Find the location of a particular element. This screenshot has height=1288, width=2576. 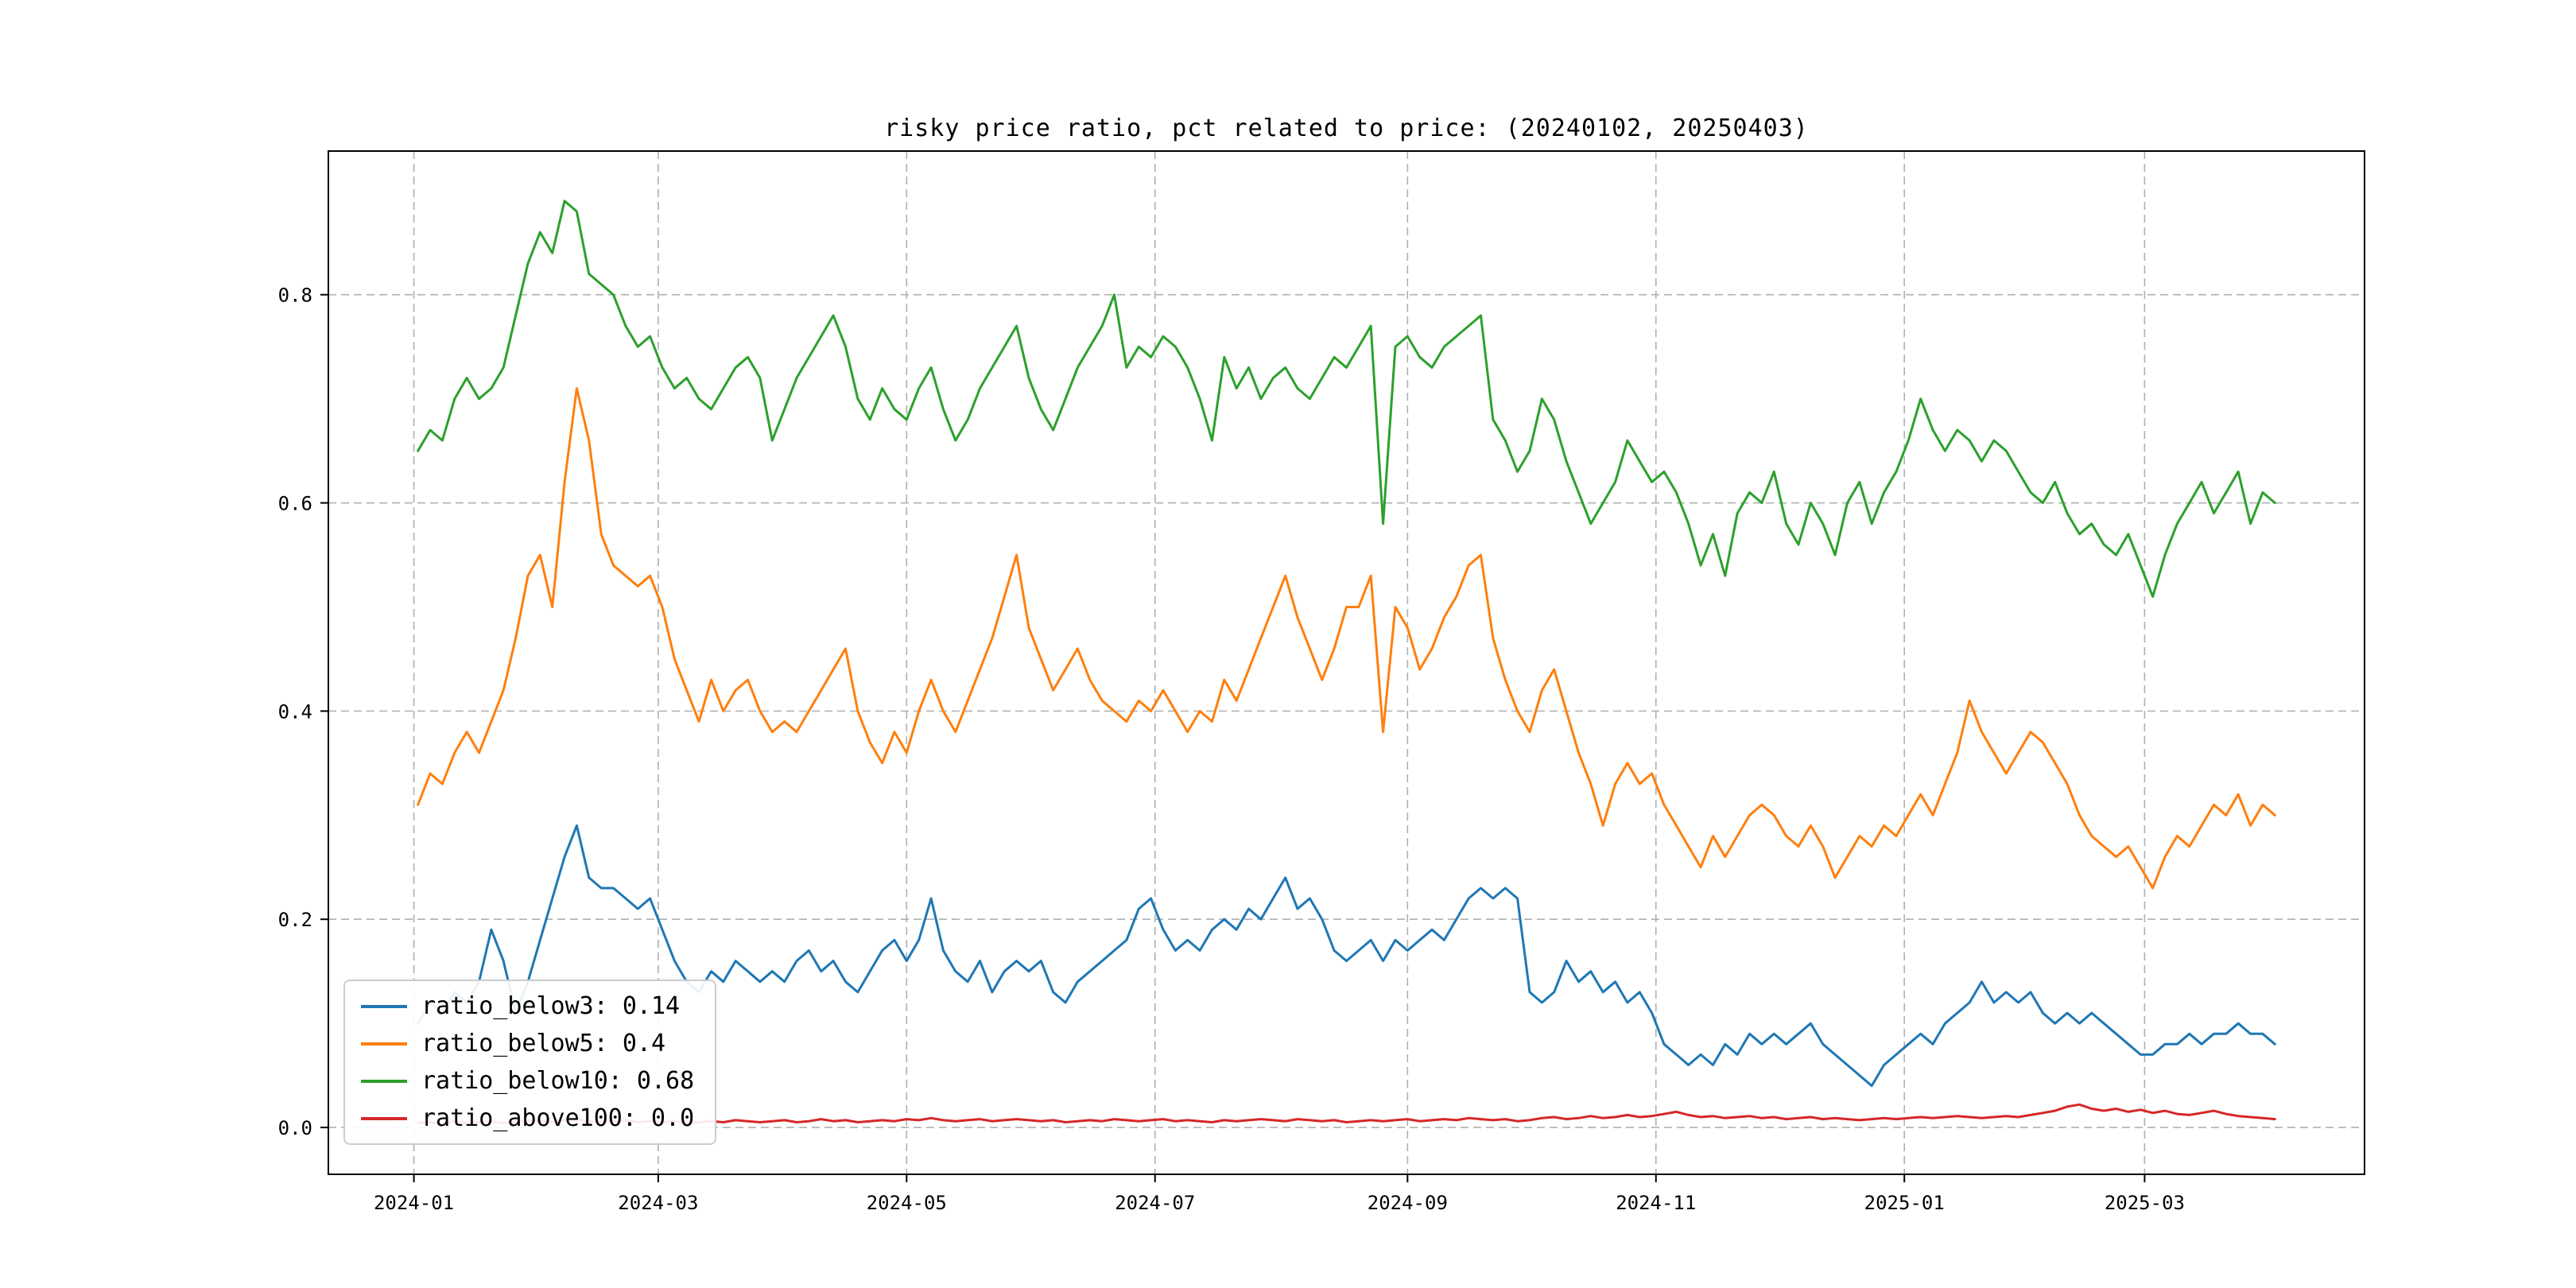

legend-item-ratio_above100: ratio_above100: 0.0 is located at coordinates (527, 1118).